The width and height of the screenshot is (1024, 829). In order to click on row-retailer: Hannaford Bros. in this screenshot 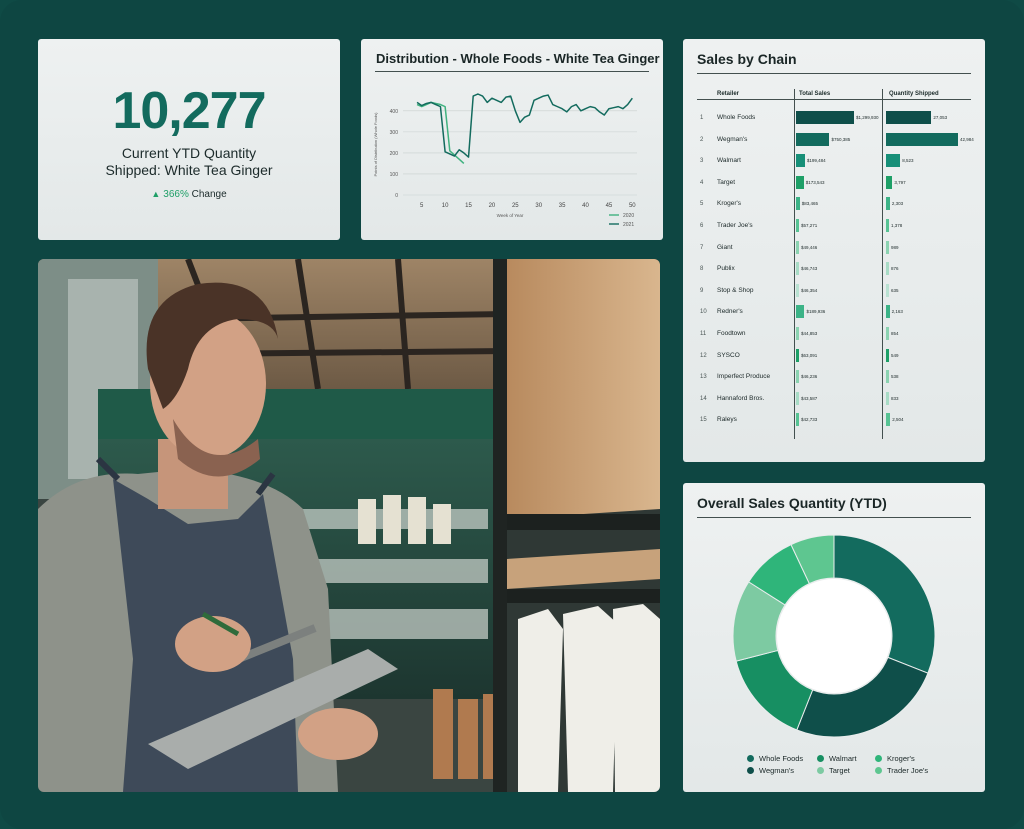, I will do `click(741, 398)`.